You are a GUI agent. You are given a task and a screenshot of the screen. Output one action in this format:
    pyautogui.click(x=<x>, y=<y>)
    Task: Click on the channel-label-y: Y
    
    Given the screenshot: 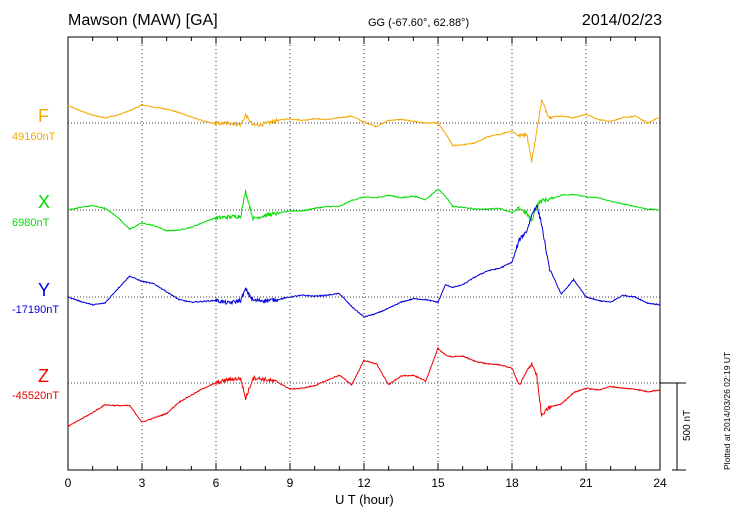 What is the action you would take?
    pyautogui.click(x=44, y=290)
    